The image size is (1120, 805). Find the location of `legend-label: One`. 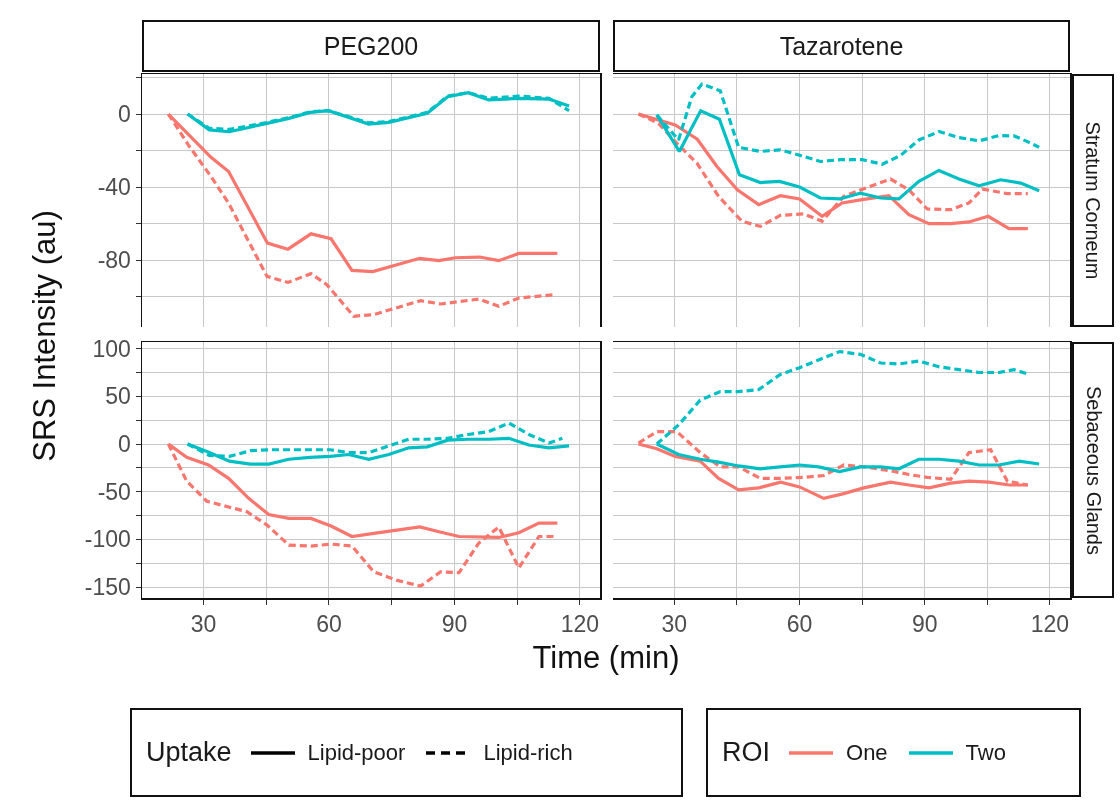

legend-label: One is located at coordinates (867, 752).